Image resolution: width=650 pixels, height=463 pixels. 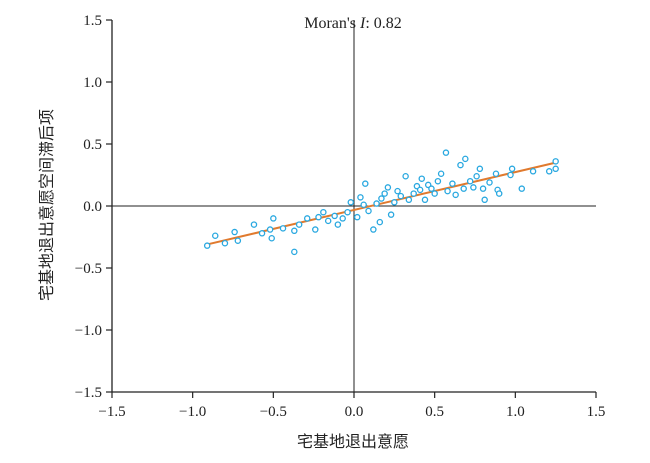 I want to click on y-tick-label: −1.0, so click(x=88, y=331).